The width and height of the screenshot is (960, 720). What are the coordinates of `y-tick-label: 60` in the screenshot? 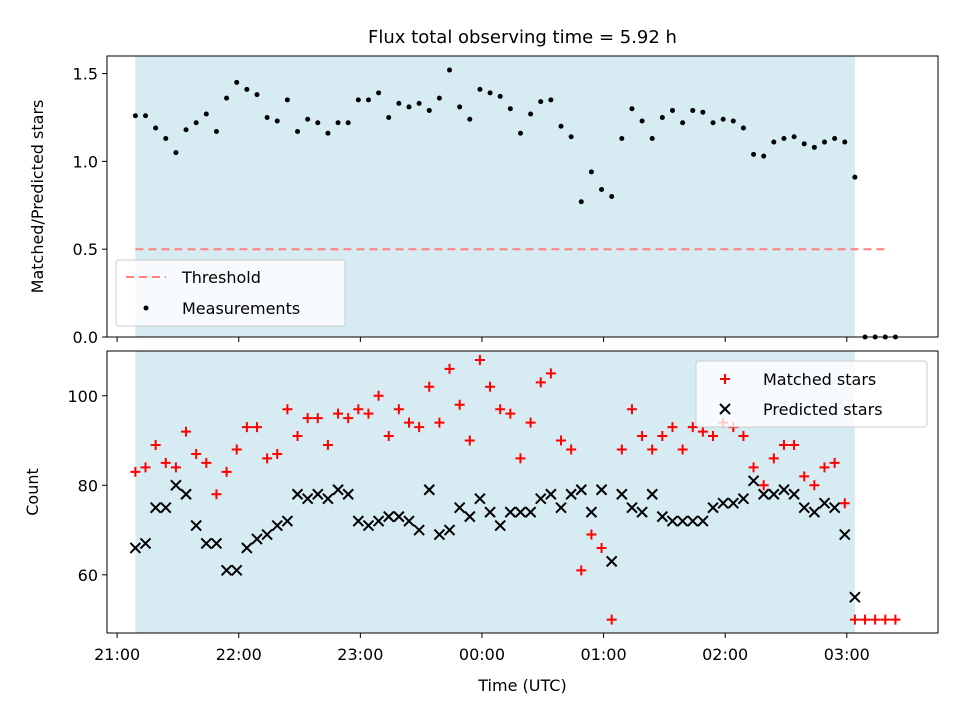 It's located at (88, 575).